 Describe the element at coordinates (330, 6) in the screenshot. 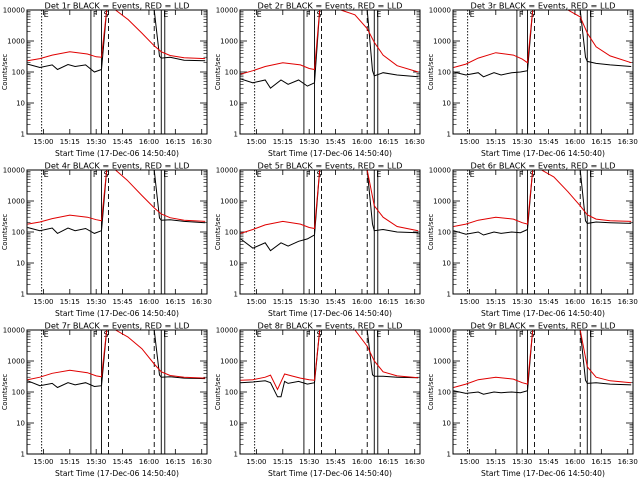

I see `chart-title: Det 2r BLACK = Events, RED = LLD` at that location.